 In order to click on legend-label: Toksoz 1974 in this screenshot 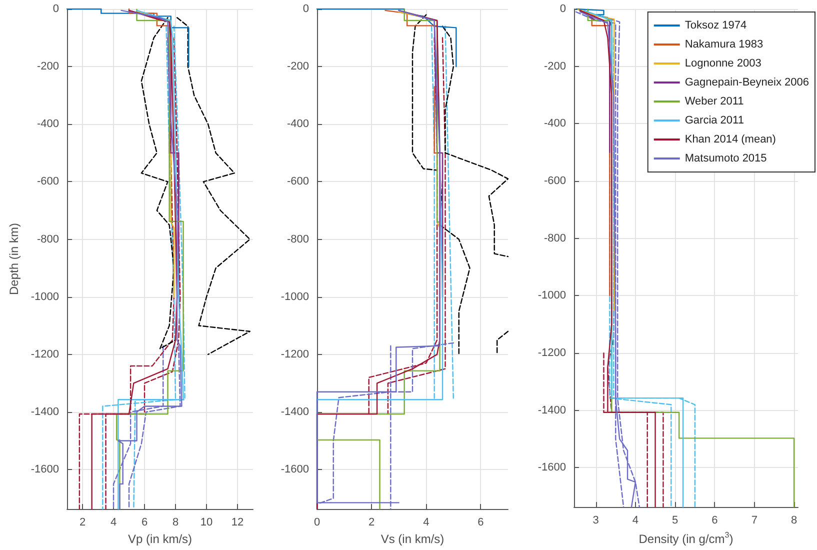, I will do `click(715, 26)`.